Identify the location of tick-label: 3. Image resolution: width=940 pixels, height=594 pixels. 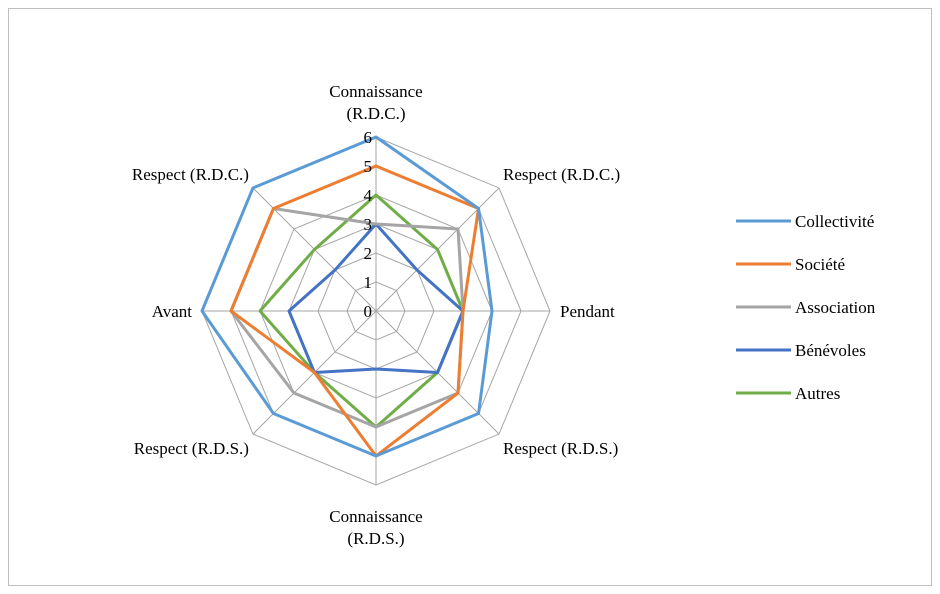
(368, 224).